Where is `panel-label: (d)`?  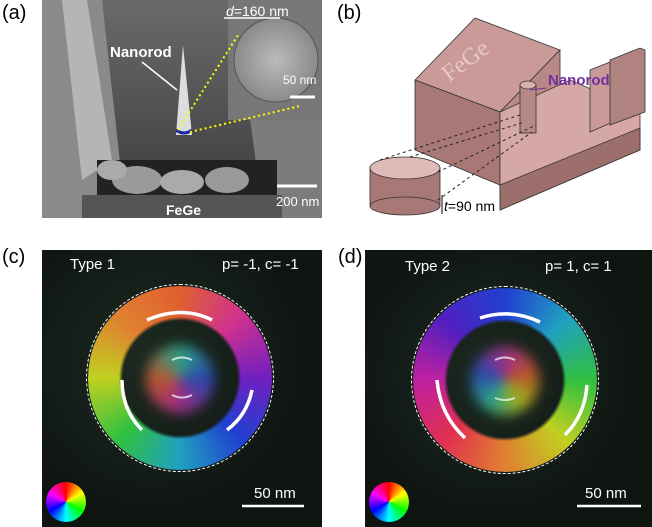
panel-label: (d) is located at coordinates (350, 257).